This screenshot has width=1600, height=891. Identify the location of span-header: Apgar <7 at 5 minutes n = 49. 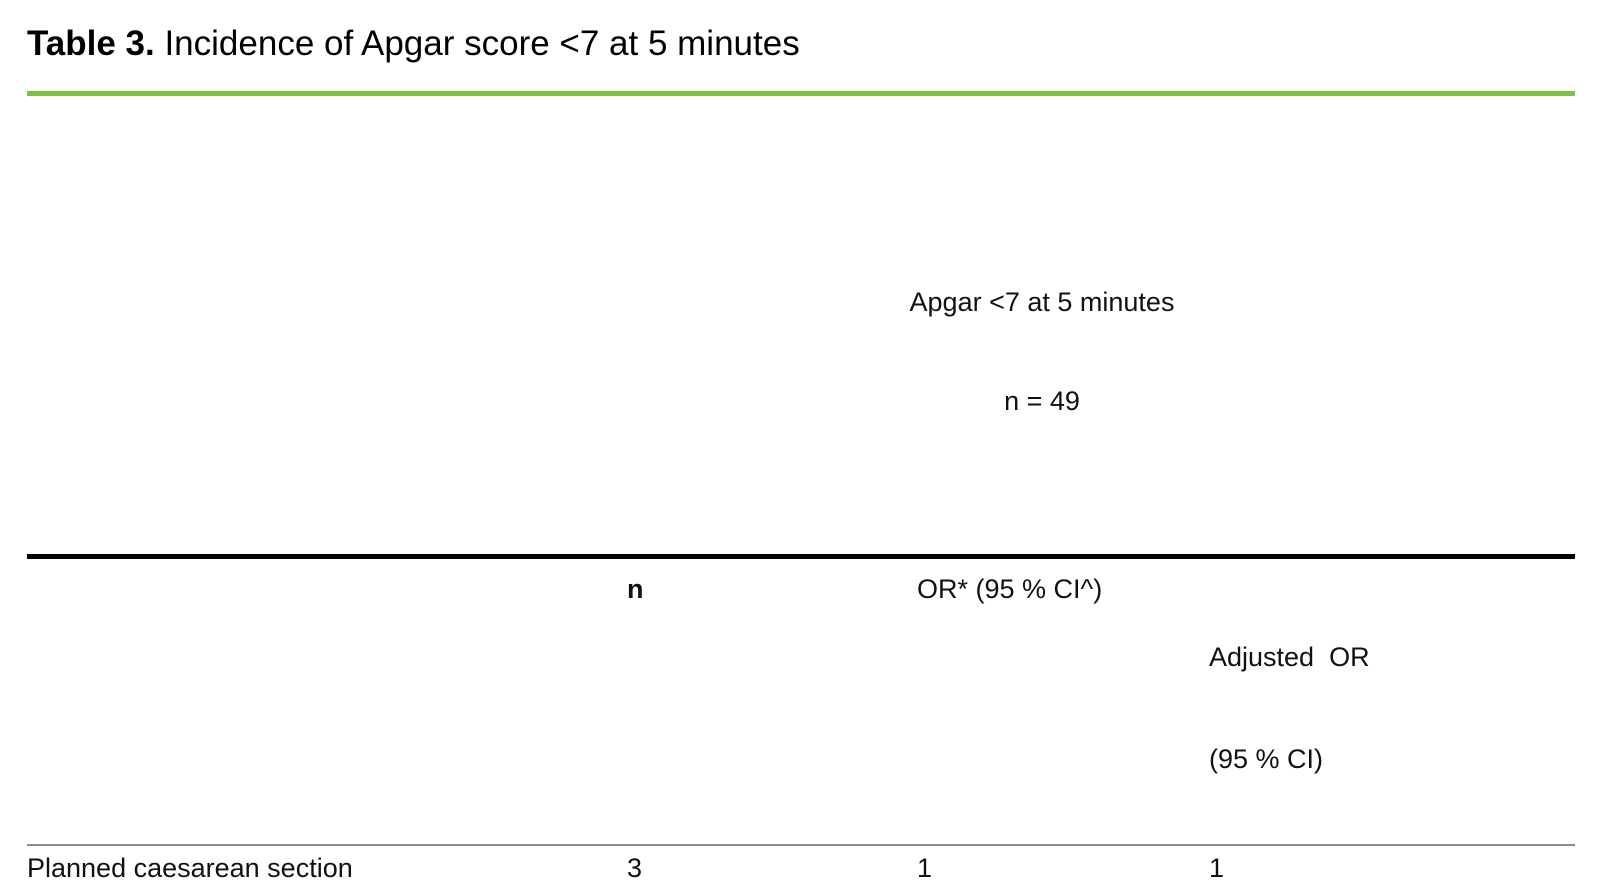
(1042, 352).